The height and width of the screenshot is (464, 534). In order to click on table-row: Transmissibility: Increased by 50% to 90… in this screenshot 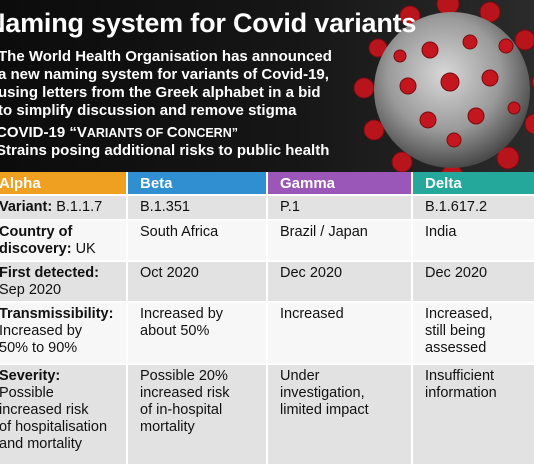, I will do `click(267, 332)`.